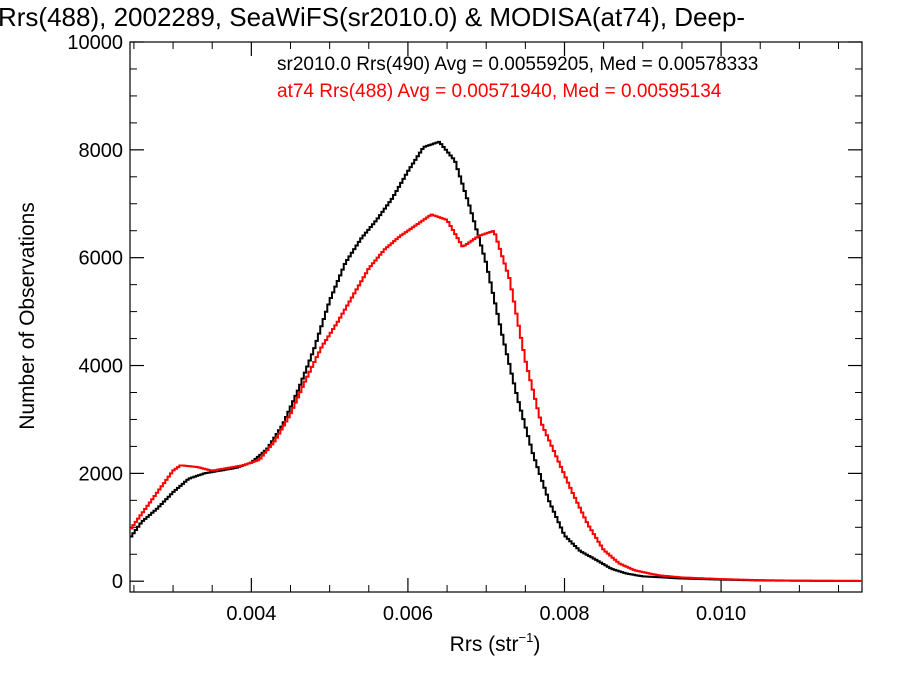 The height and width of the screenshot is (675, 900). I want to click on x-axis-label-superscript: −1, so click(526, 637).